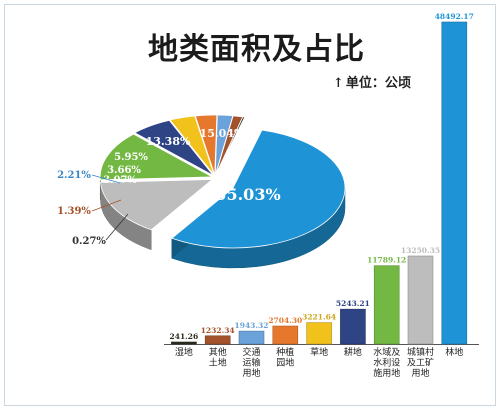  What do you see at coordinates (353, 352) in the screenshot?
I see `bar-category-label: 耕地` at bounding box center [353, 352].